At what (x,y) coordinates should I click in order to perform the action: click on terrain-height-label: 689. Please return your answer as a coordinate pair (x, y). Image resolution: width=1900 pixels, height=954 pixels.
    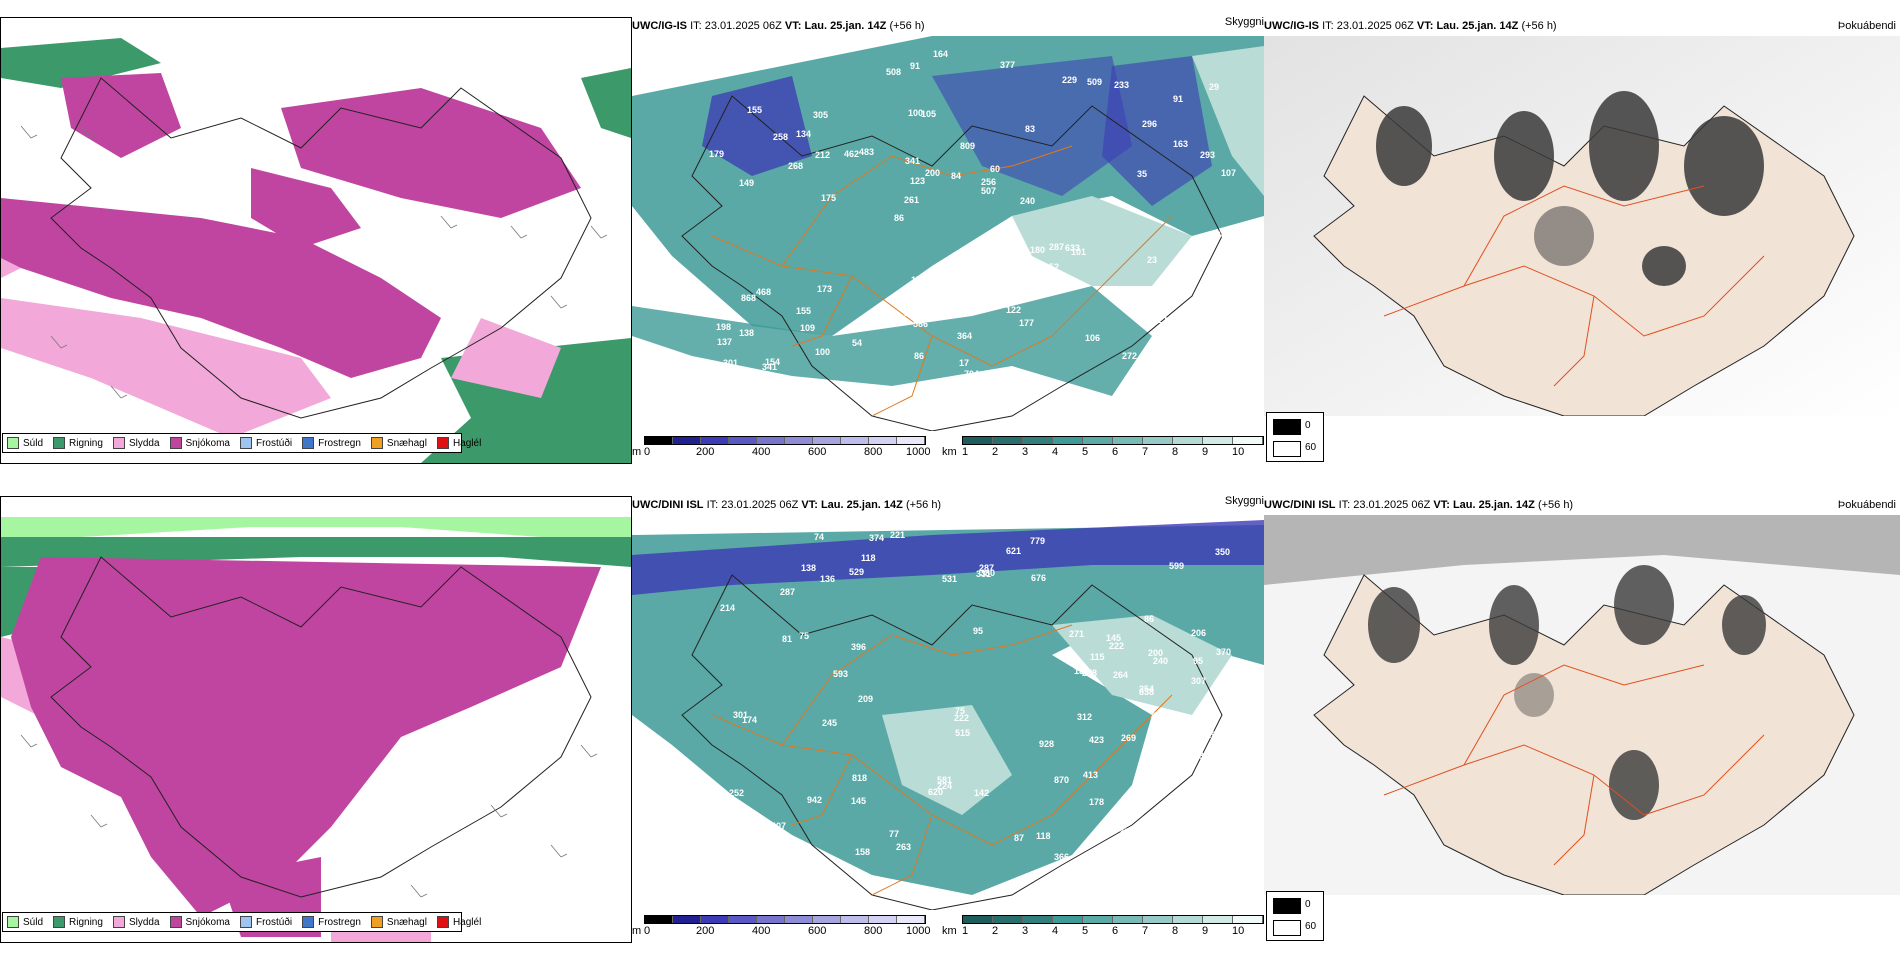
    Looking at the image, I should click on (1178, 811).